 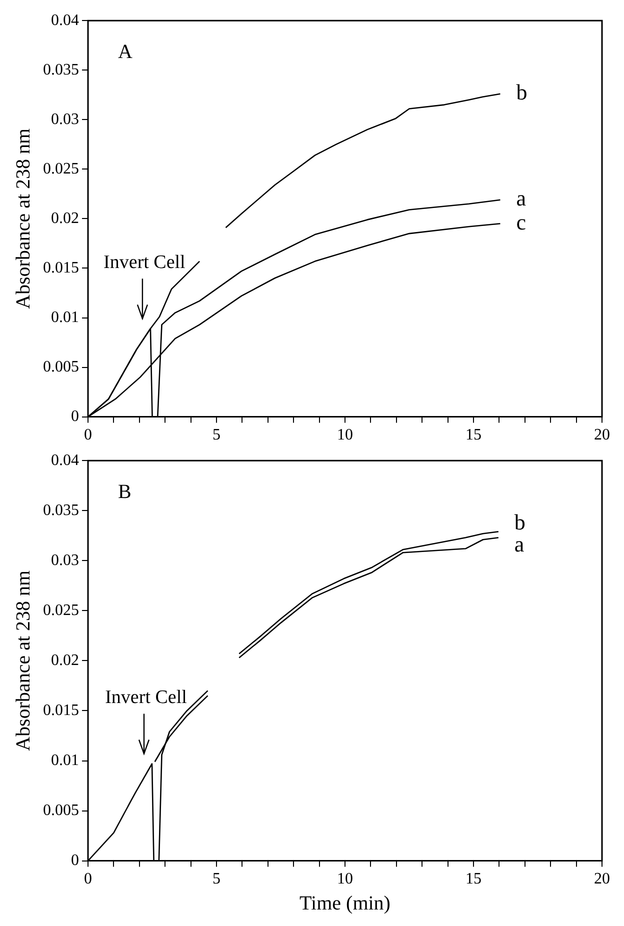 What do you see at coordinates (125, 51) in the screenshot?
I see `text: A` at bounding box center [125, 51].